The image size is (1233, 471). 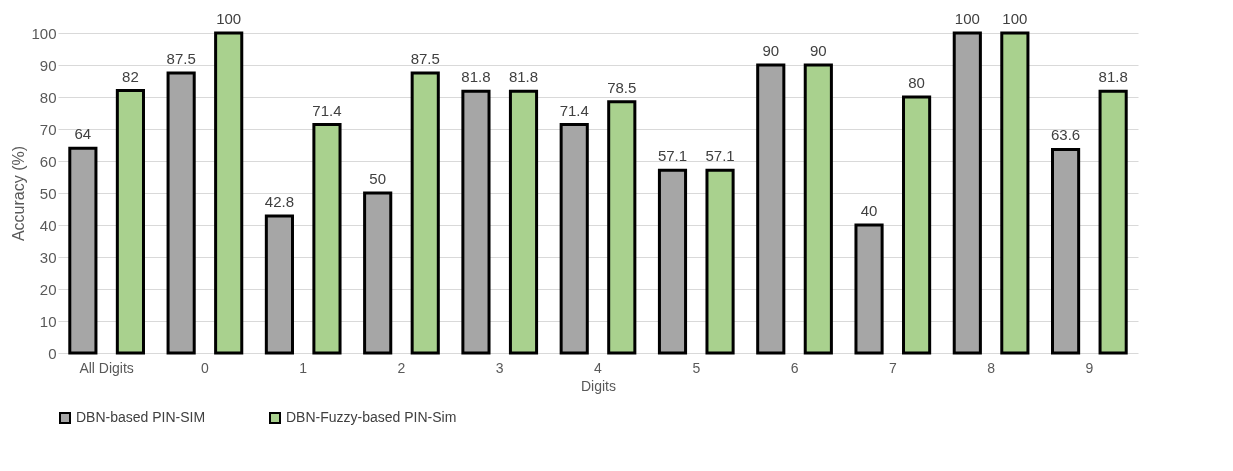 What do you see at coordinates (499, 367) in the screenshot?
I see `x-tick-label: 3` at bounding box center [499, 367].